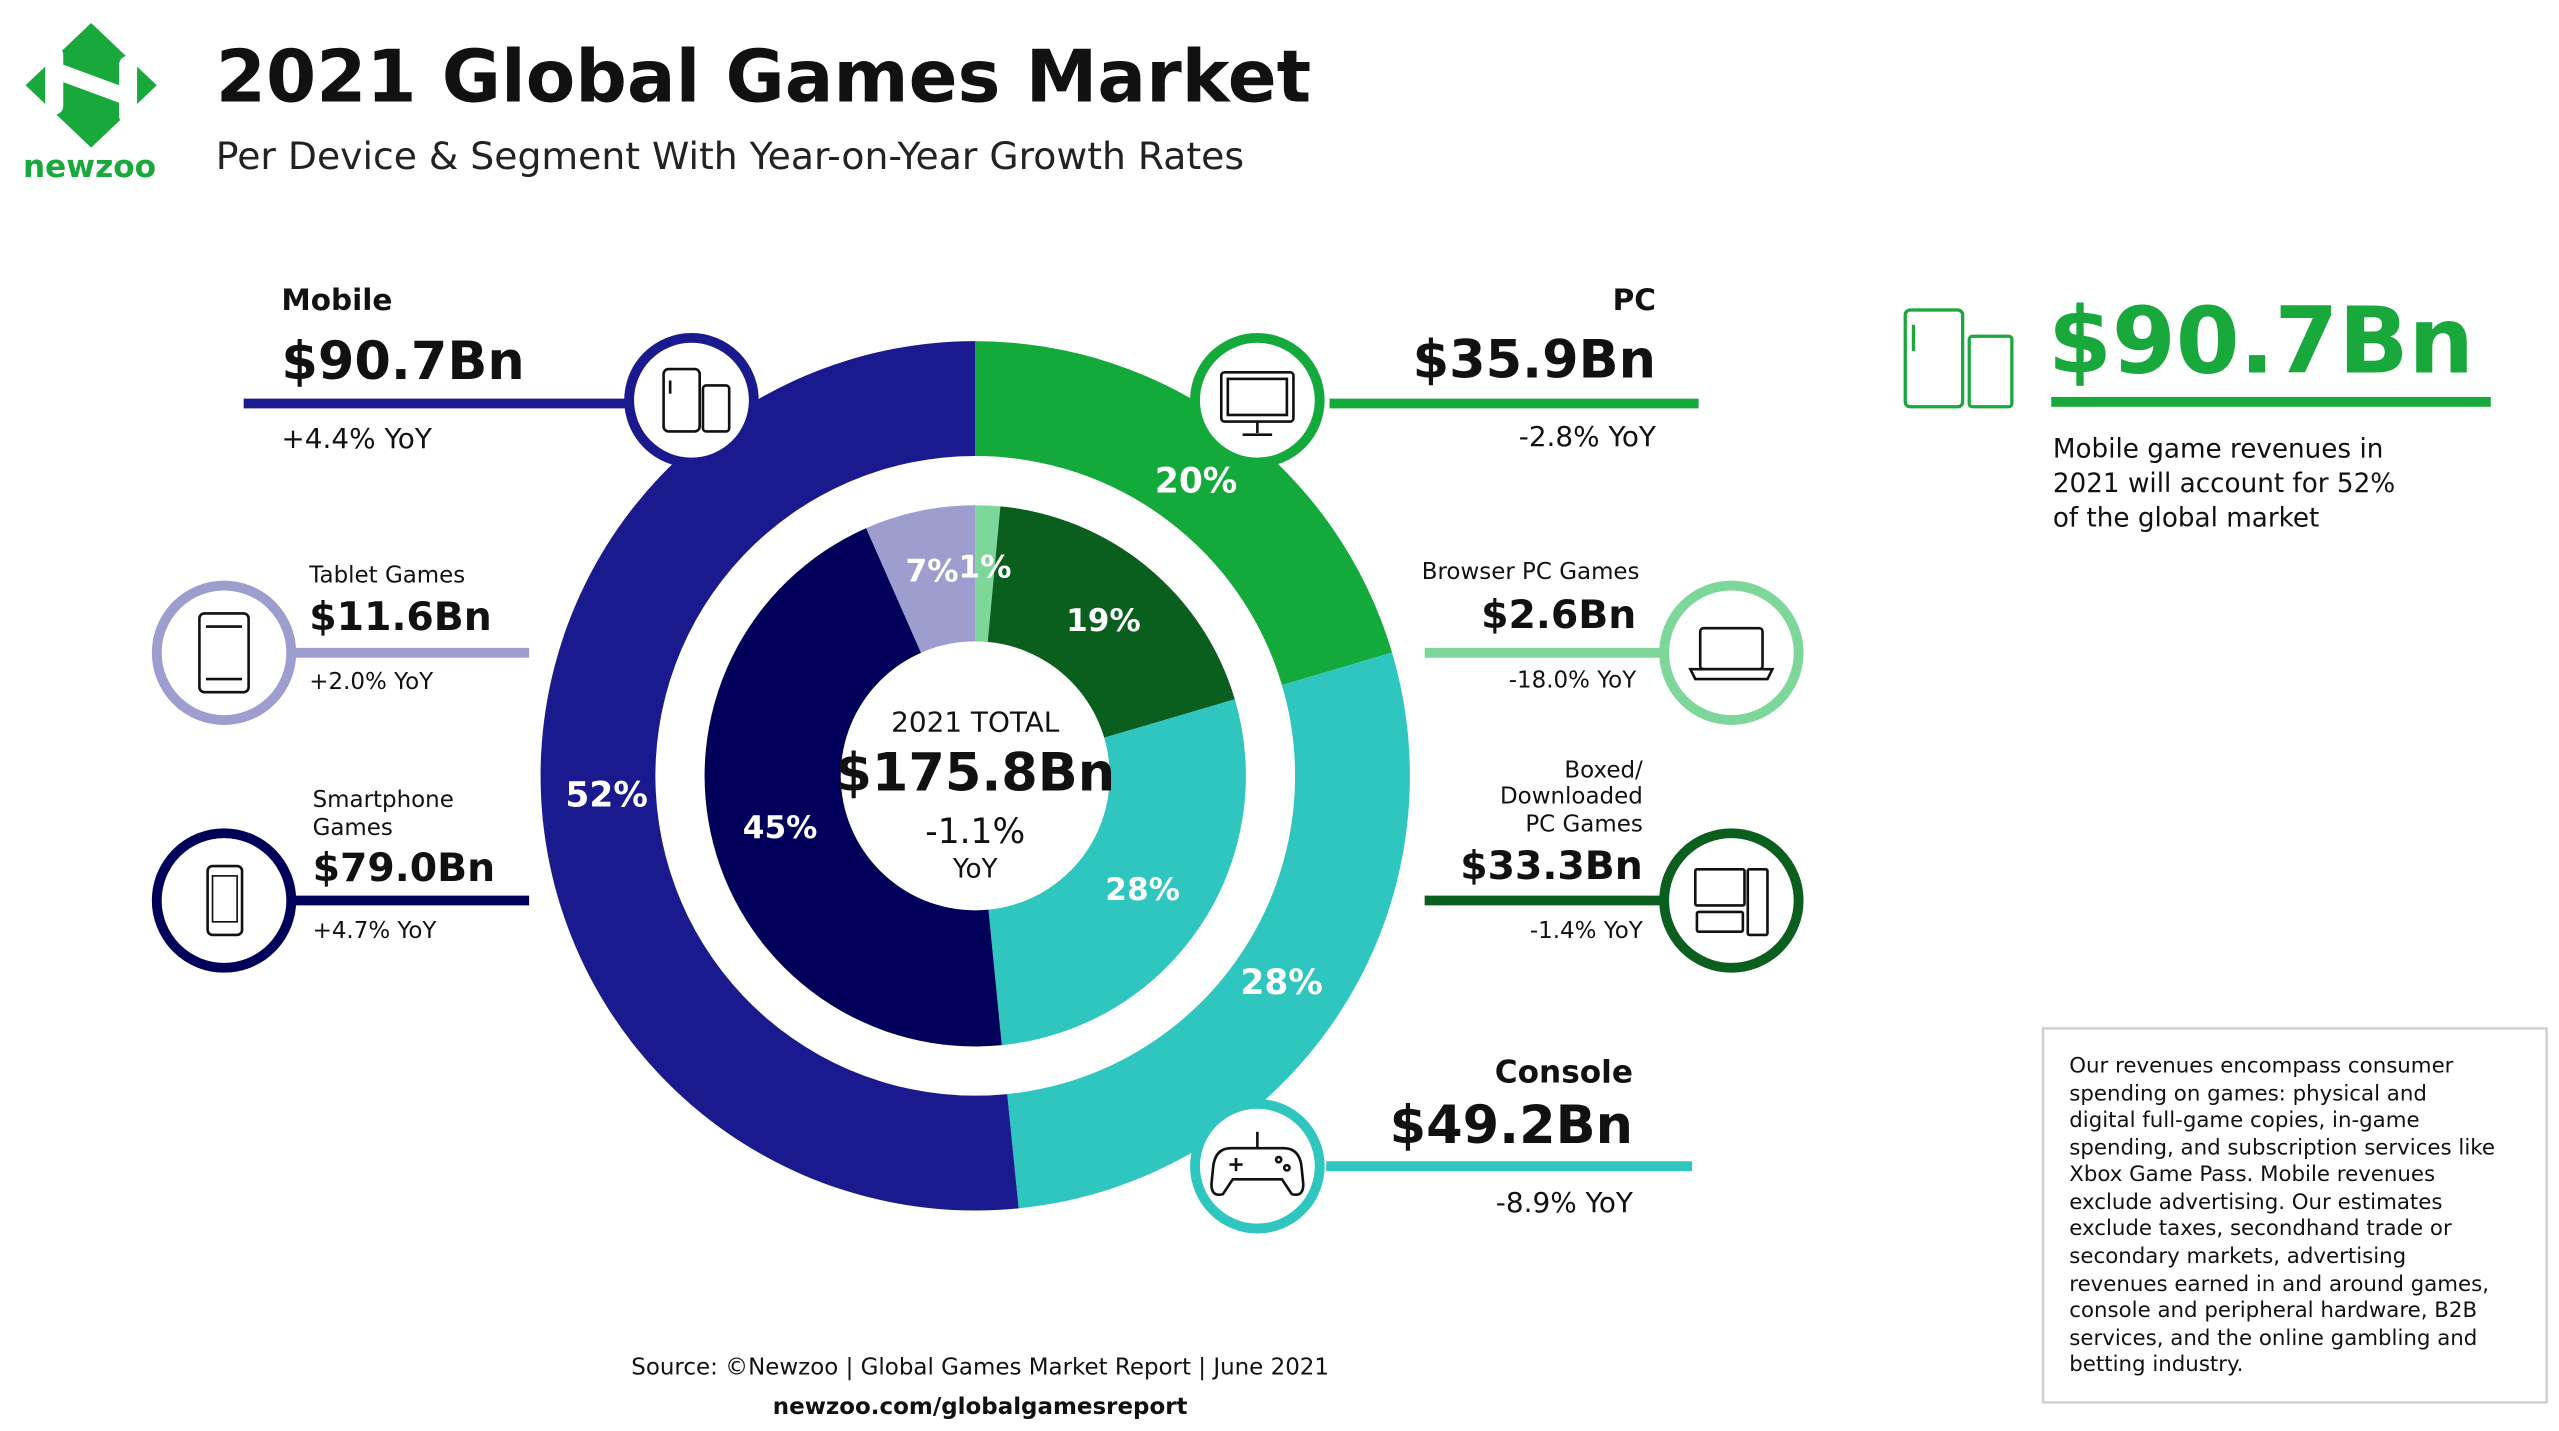  I want to click on callout-smartphone-games: Smartphone Games $79.0Bn +4.7% YoY, so click(340, 880).